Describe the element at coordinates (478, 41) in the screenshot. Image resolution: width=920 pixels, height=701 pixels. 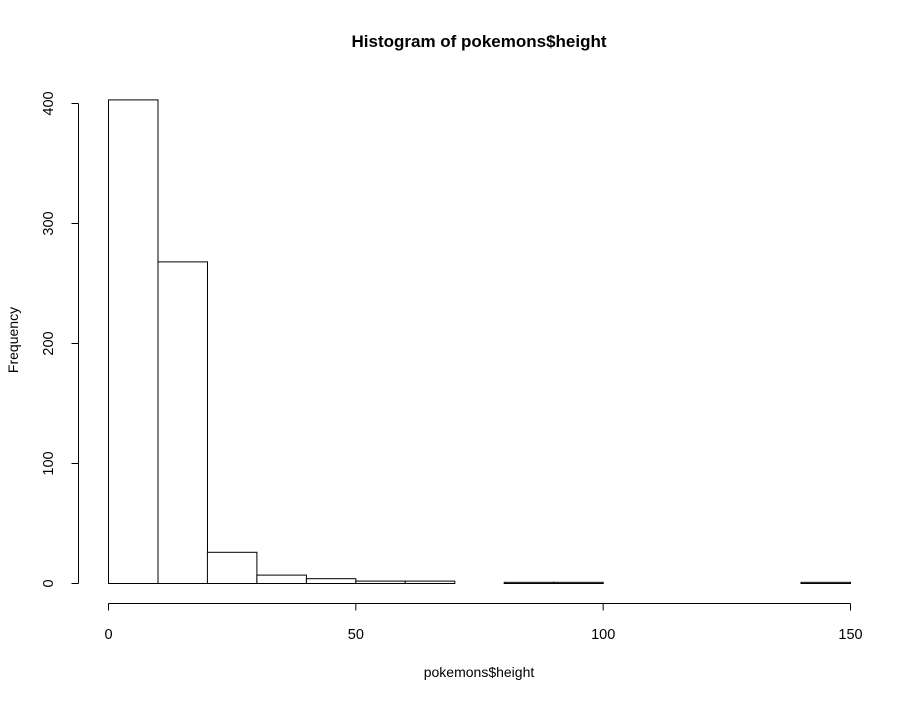
I see `chart-title: Histogram of pokemons$height` at that location.